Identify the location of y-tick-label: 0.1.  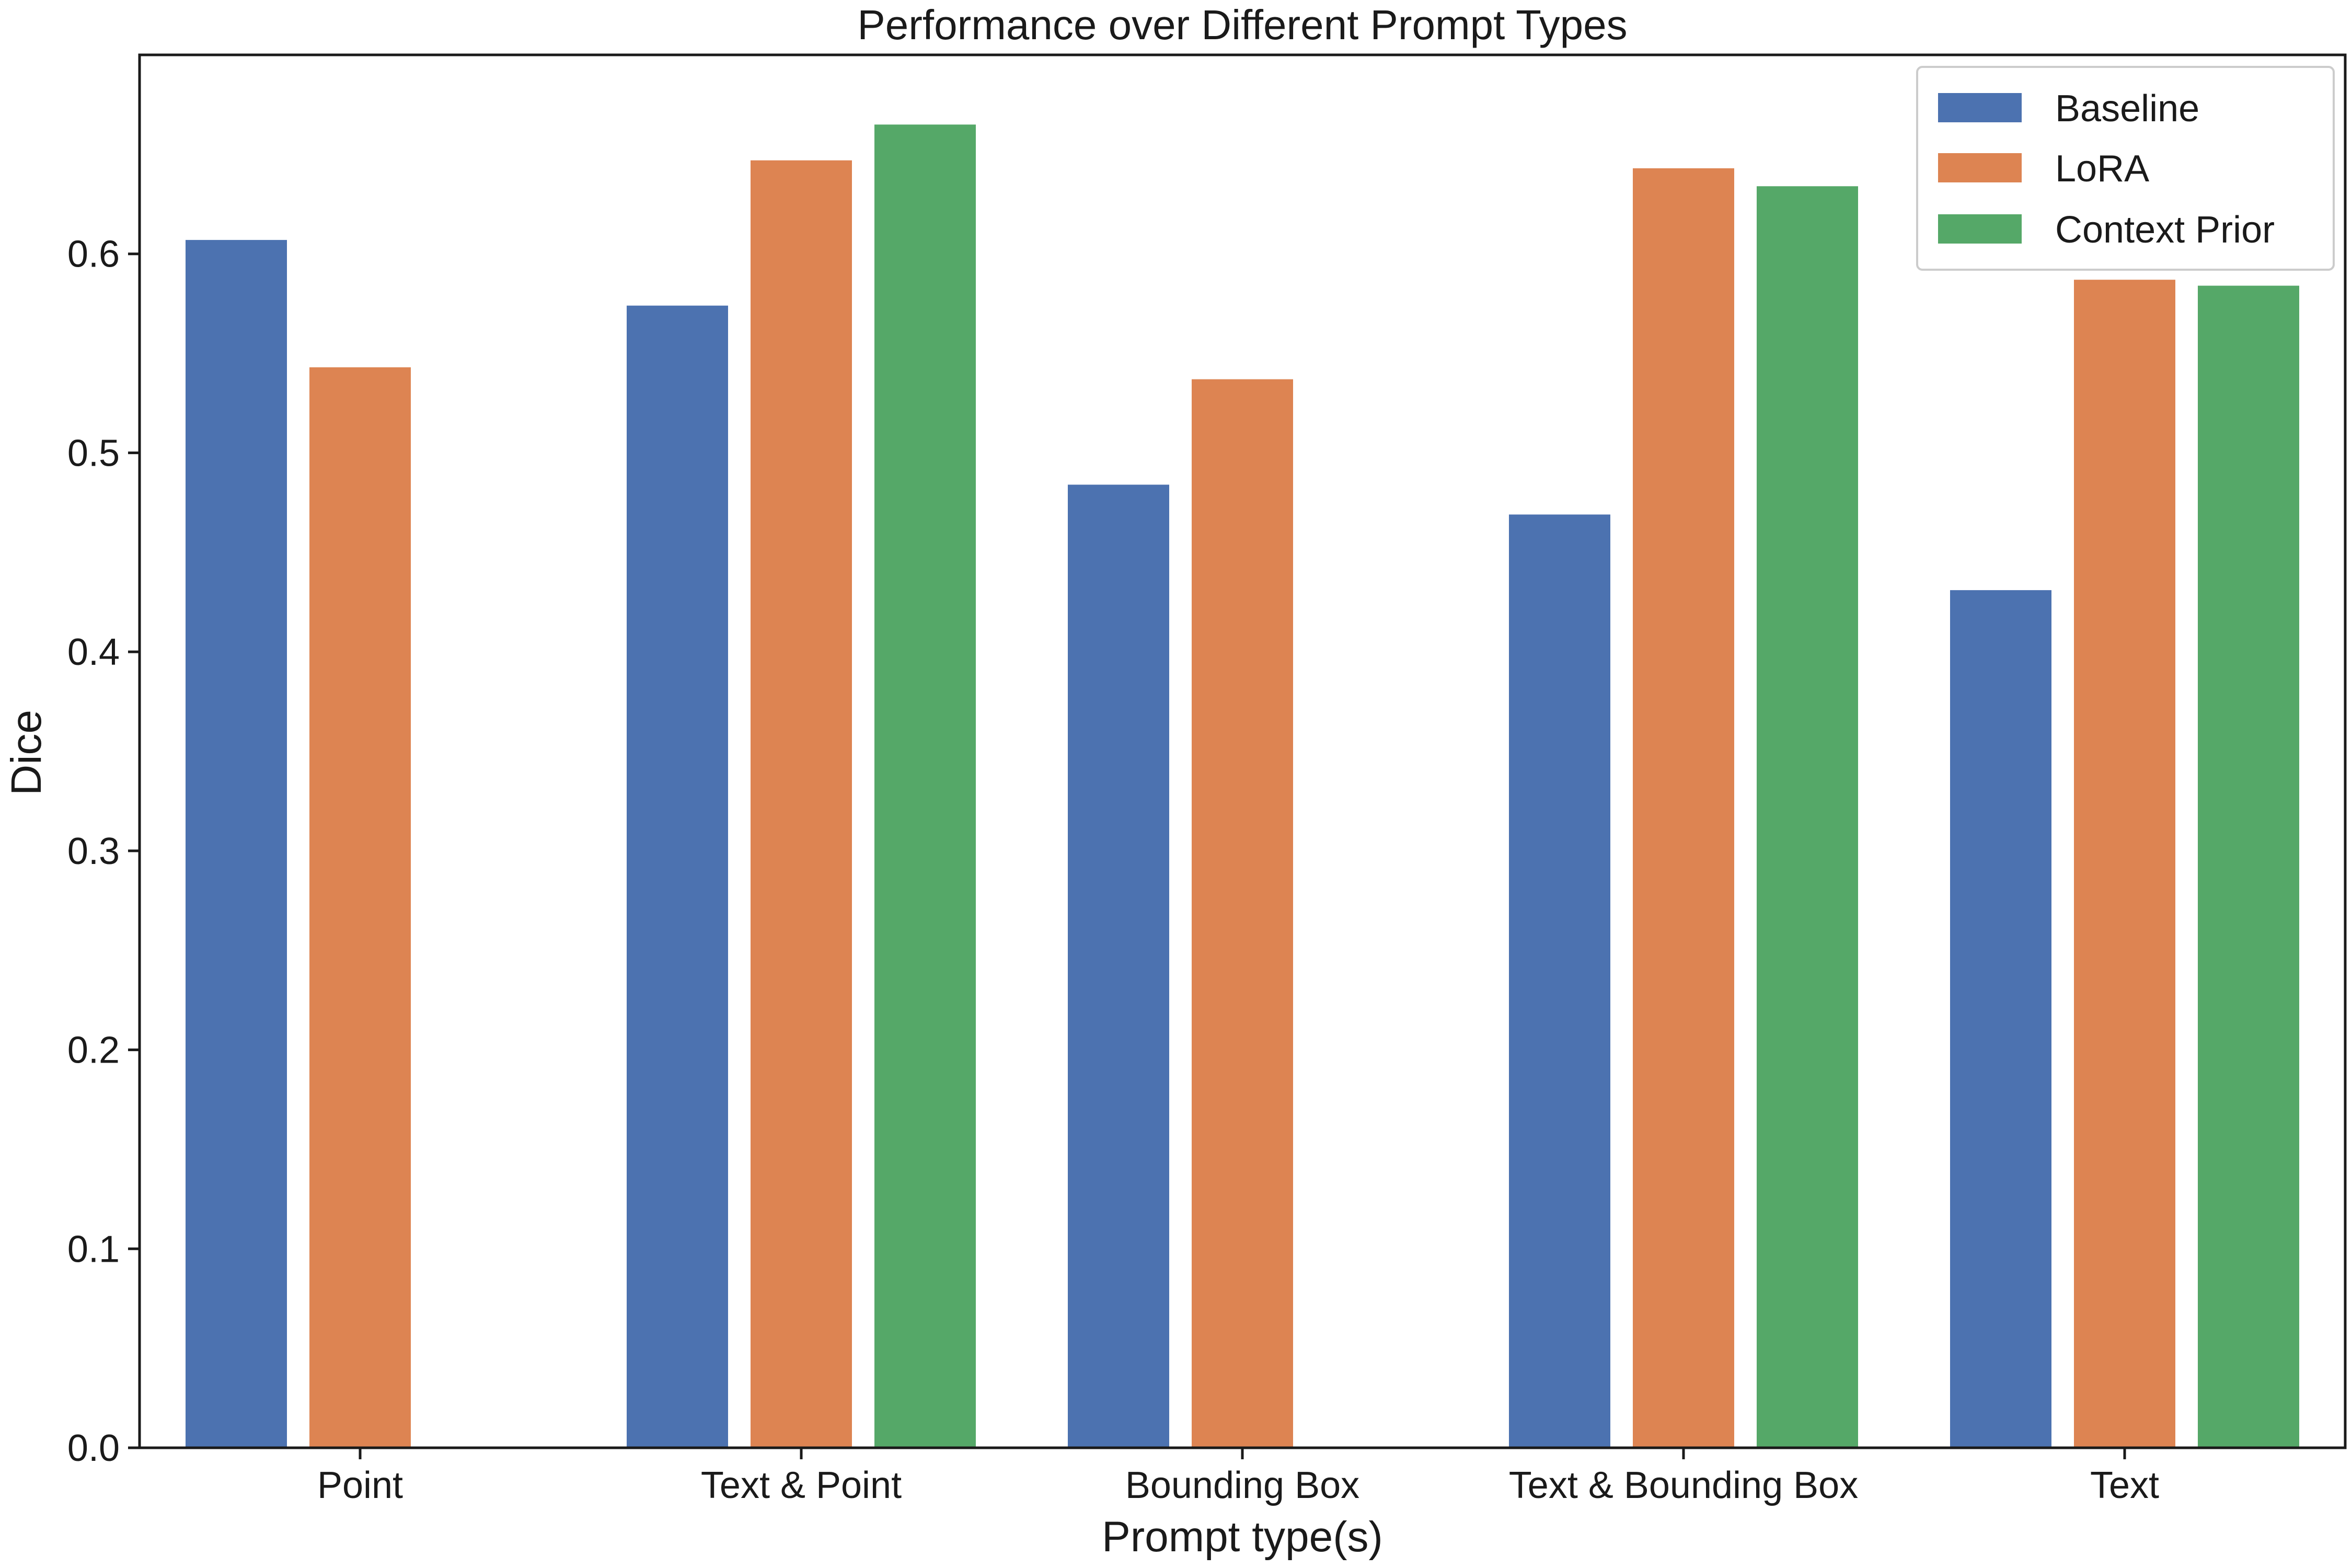
(93, 1249).